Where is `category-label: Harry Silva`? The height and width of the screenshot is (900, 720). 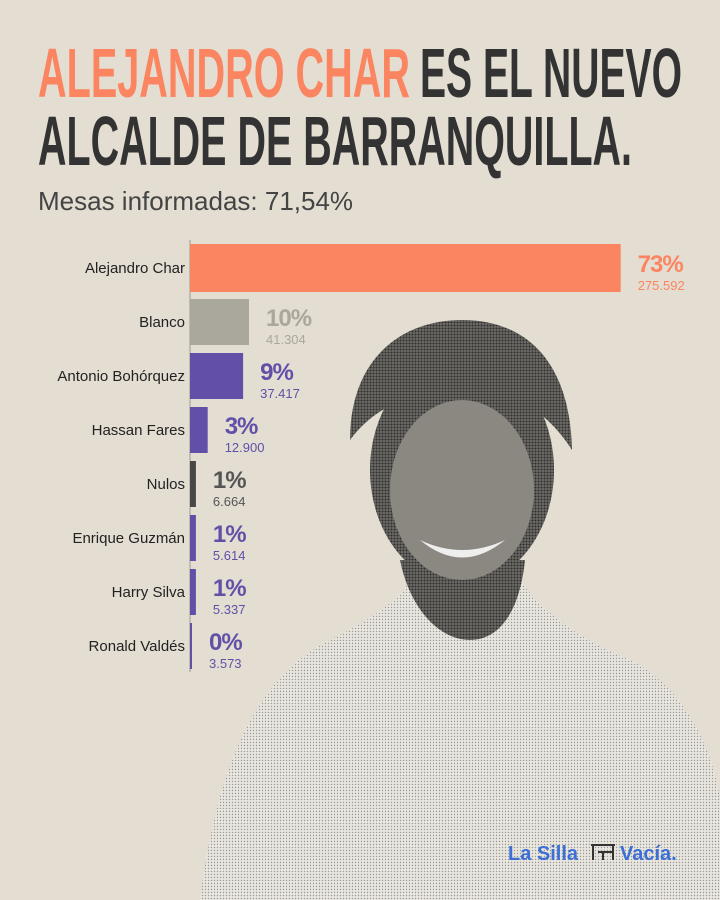 category-label: Harry Silva is located at coordinates (149, 592).